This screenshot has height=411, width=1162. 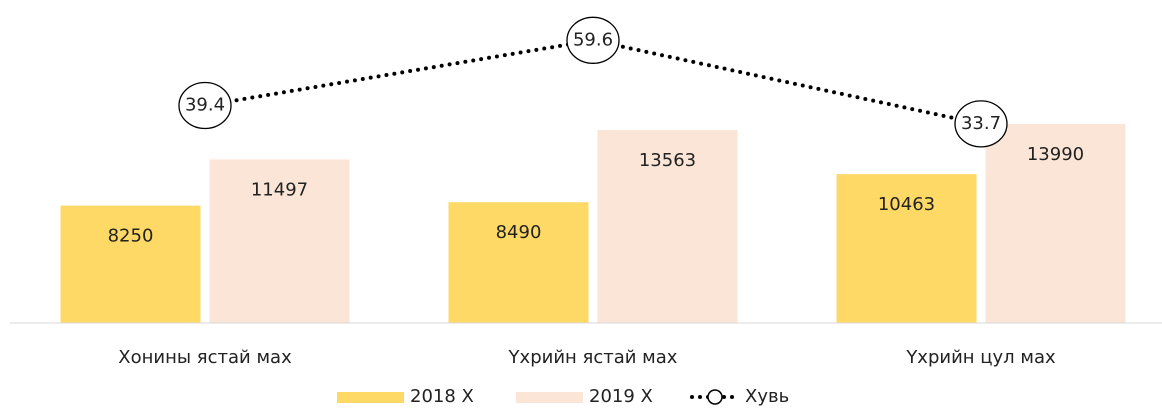 I want to click on data-label: 39.4, so click(x=205, y=105).